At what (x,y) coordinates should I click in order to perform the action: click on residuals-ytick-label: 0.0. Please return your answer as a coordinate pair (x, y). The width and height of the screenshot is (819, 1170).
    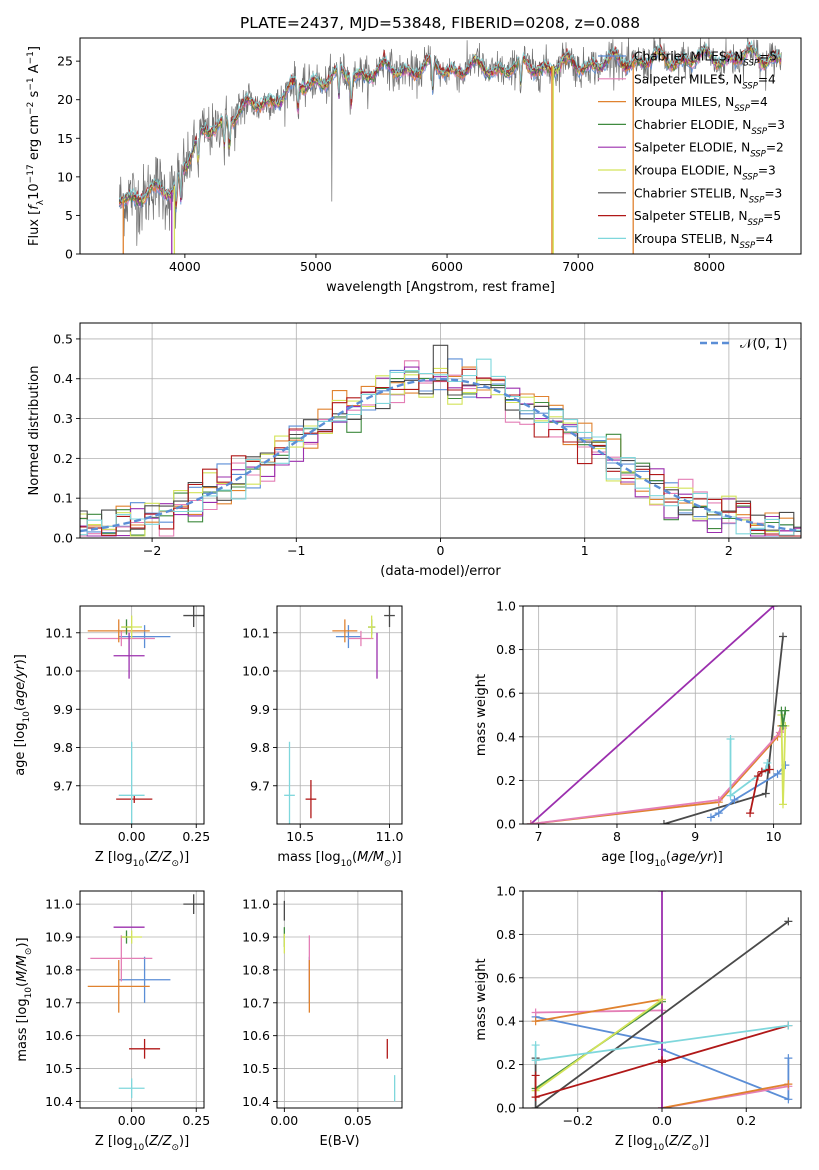
    Looking at the image, I should click on (63, 538).